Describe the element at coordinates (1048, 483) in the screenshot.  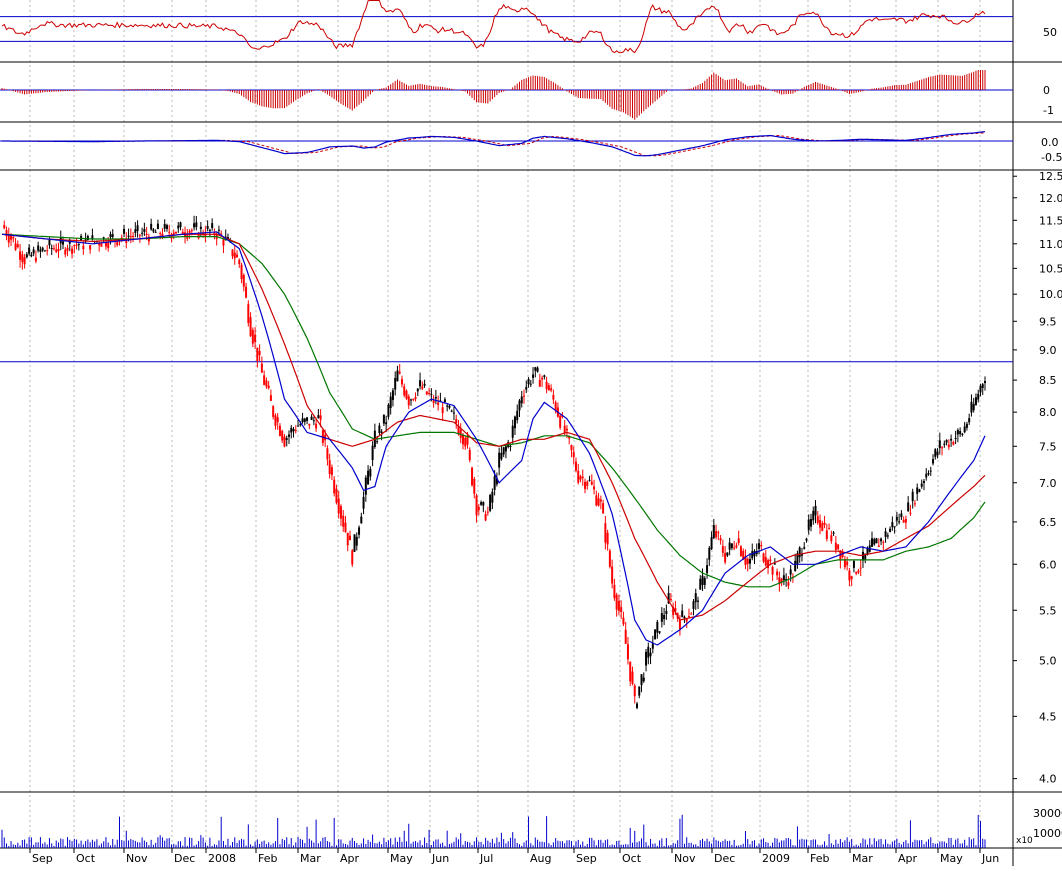
I see `price-tick-label: 7.0` at that location.